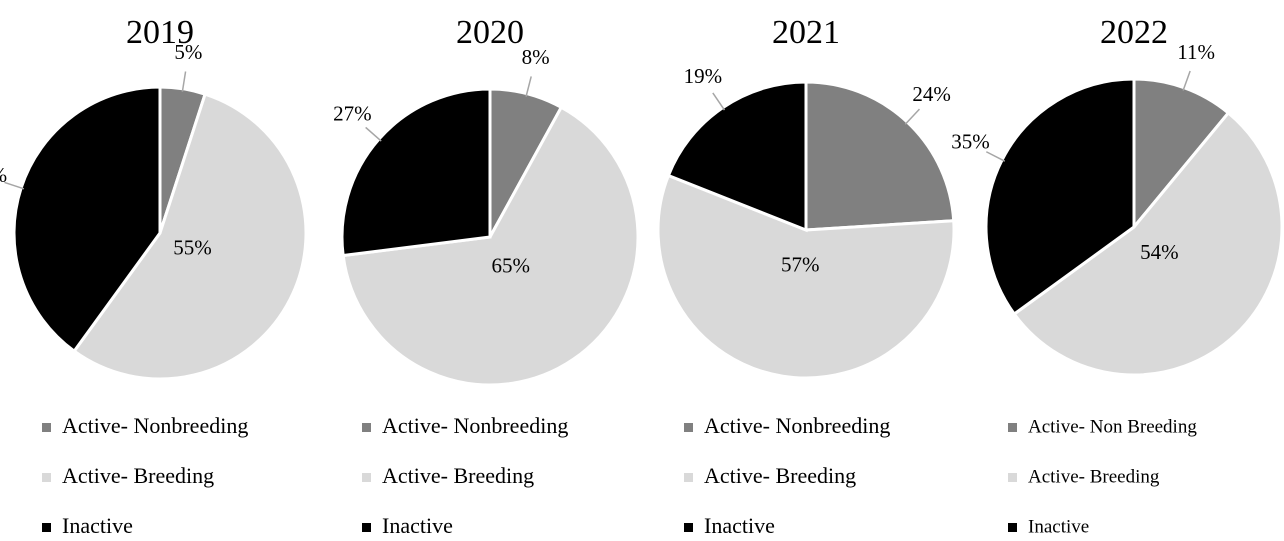 The width and height of the screenshot is (1284, 541). What do you see at coordinates (1112, 426) in the screenshot?
I see `legend-label: Active- Non Breeding` at bounding box center [1112, 426].